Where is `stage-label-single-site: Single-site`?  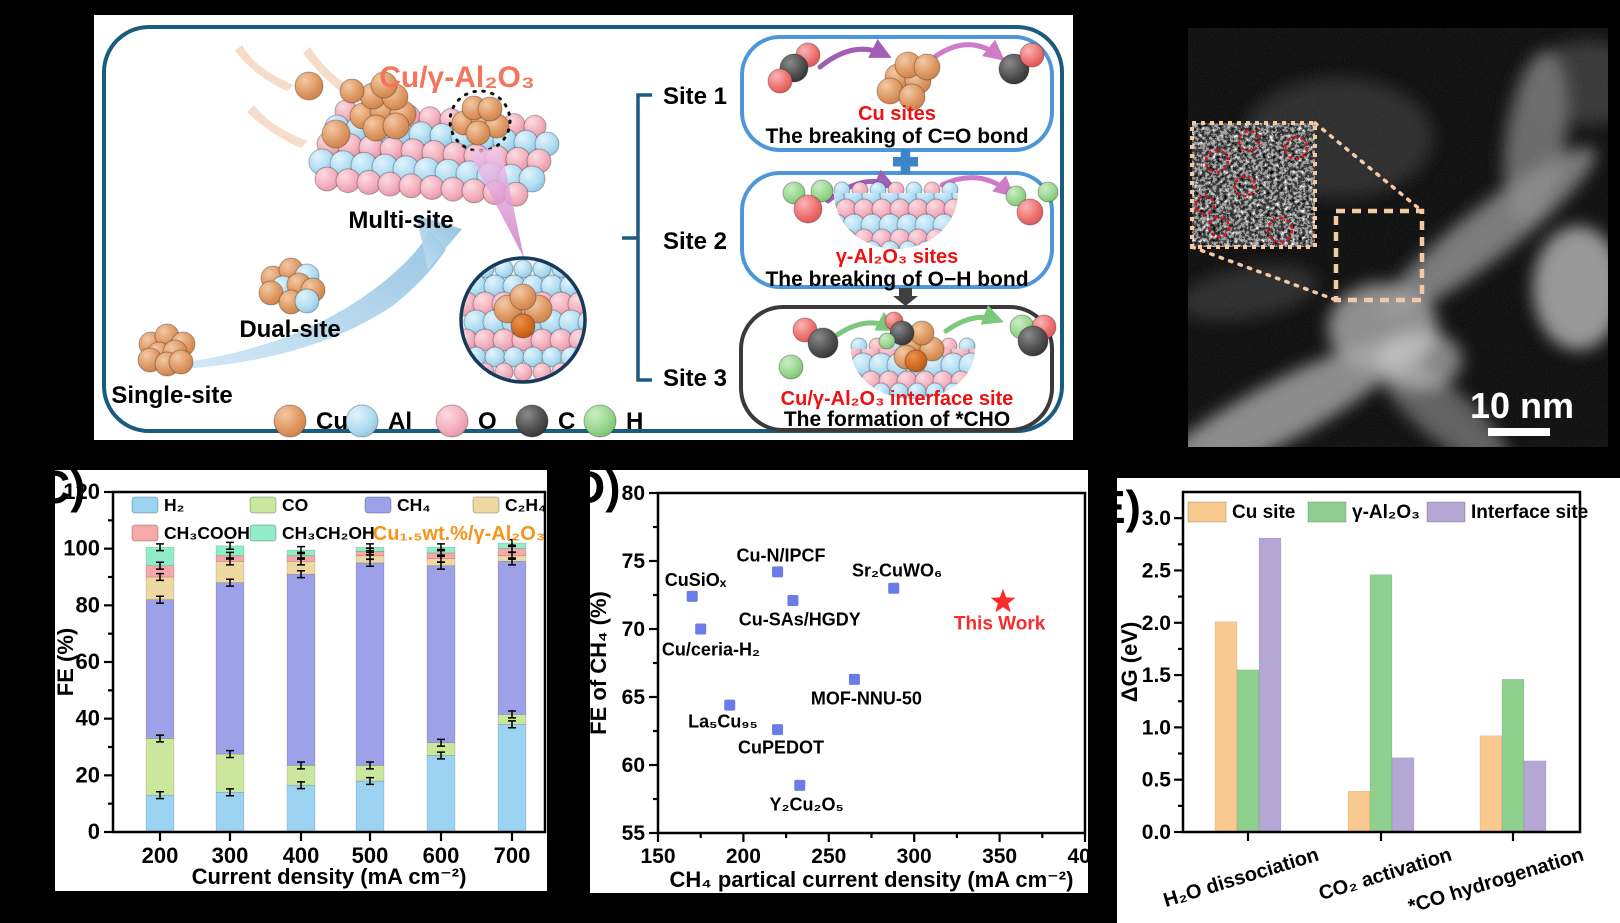 stage-label-single-site: Single-site is located at coordinates (171, 395).